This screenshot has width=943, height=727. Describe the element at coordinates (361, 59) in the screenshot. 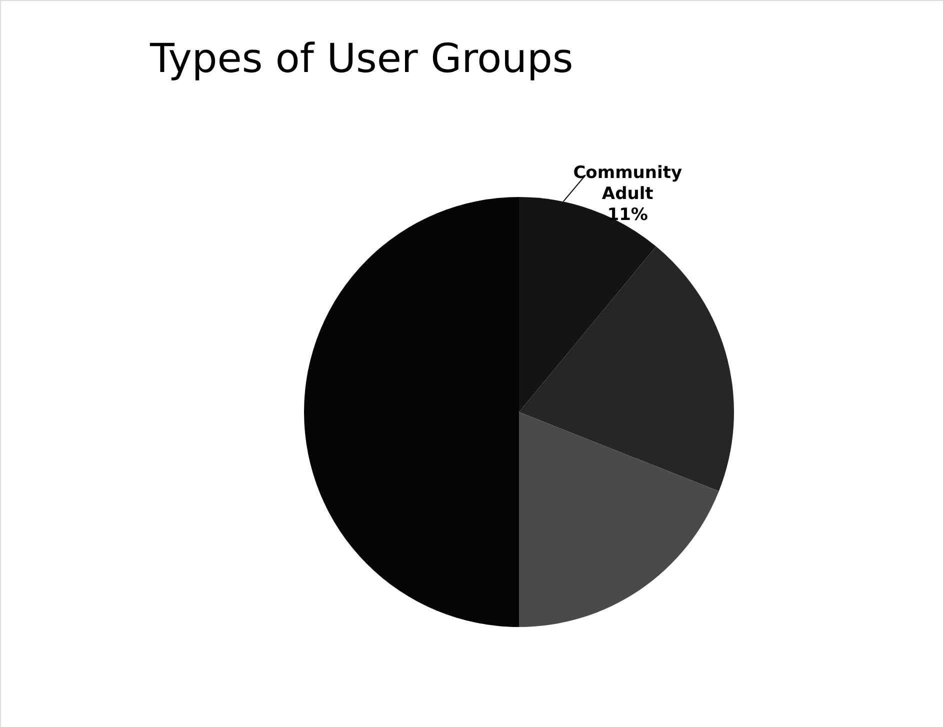

I see `chart-title: Types of User Groups` at that location.